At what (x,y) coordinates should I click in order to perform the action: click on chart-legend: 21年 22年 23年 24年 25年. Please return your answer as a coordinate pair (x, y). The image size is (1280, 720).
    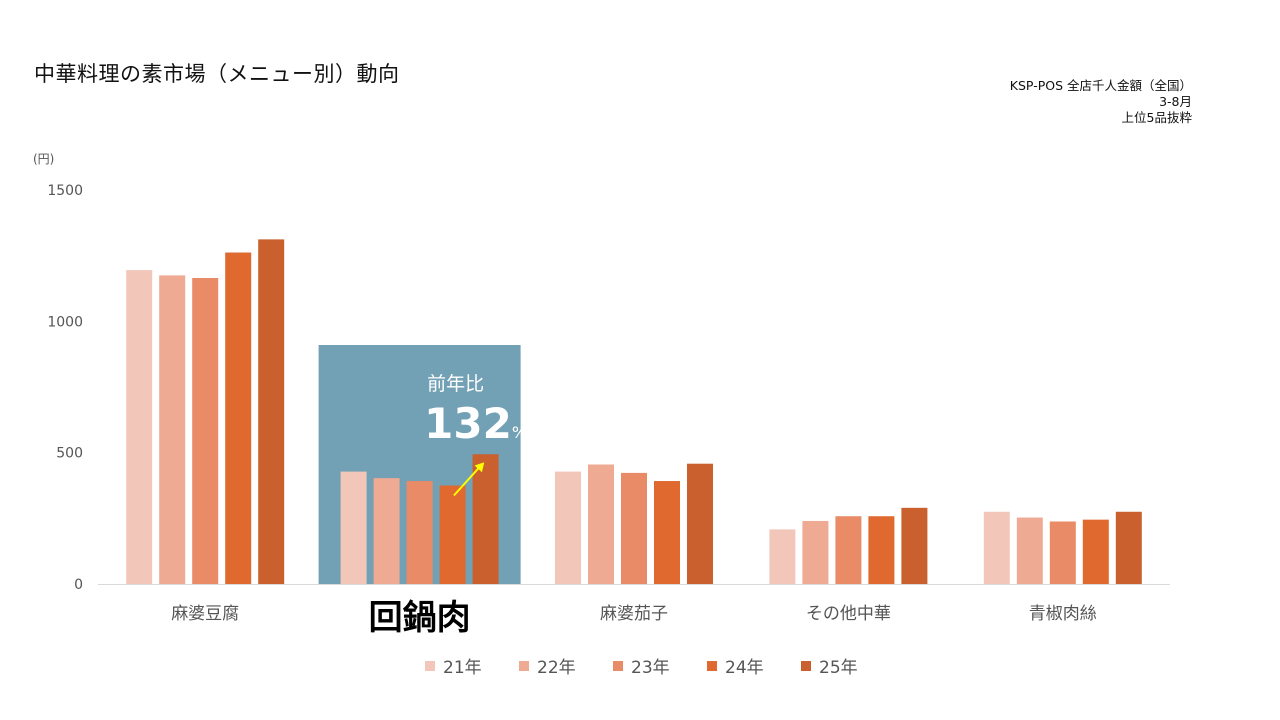
    Looking at the image, I should click on (640, 666).